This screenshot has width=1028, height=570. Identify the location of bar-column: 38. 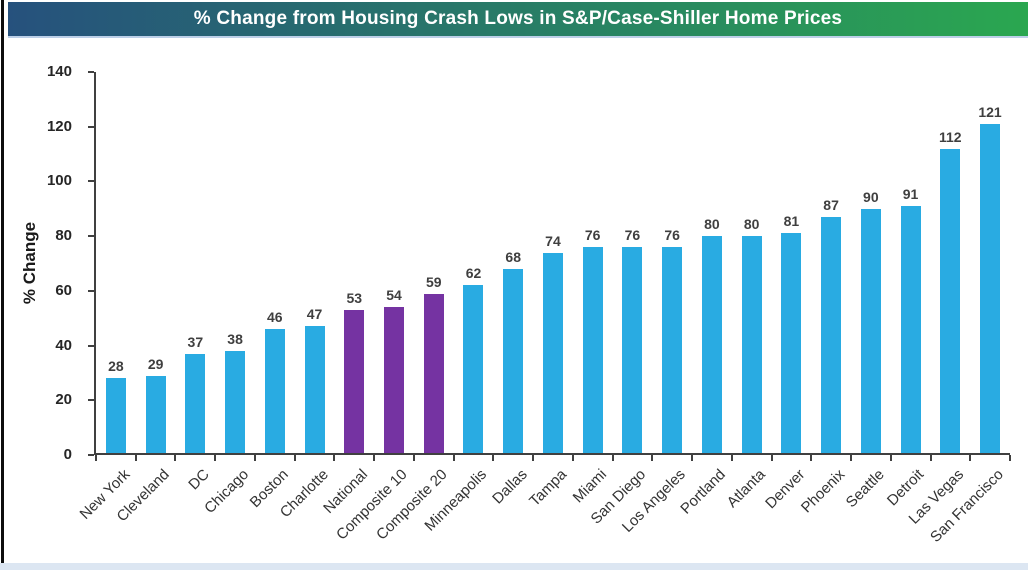
(235, 263).